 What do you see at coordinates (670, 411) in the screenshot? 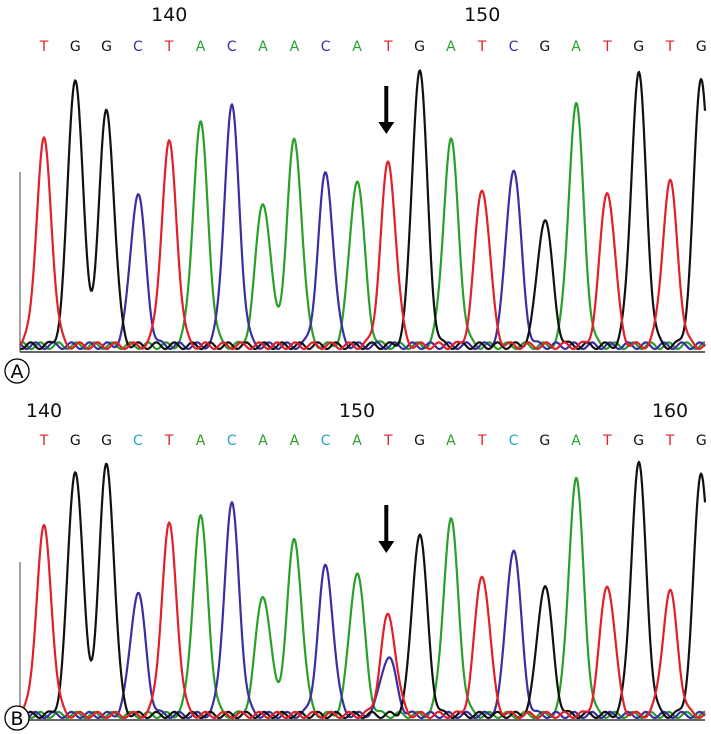
I see `position-label: 160` at bounding box center [670, 411].